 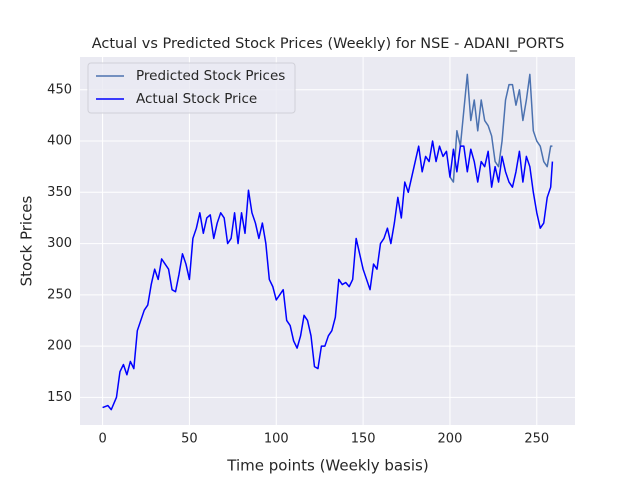 What do you see at coordinates (196, 99) in the screenshot?
I see `legend-label: Actual Stock Price` at bounding box center [196, 99].